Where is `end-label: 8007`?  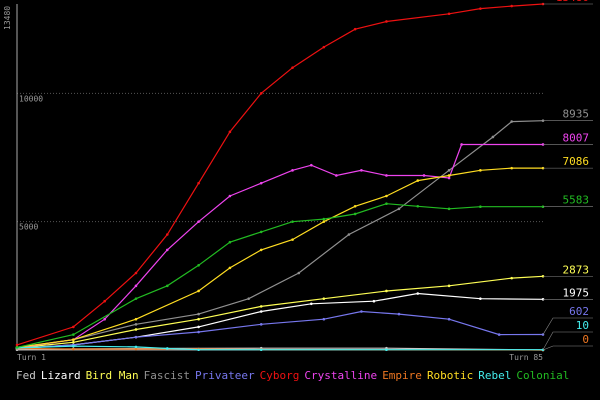
end-label: 8007 is located at coordinates (576, 137).